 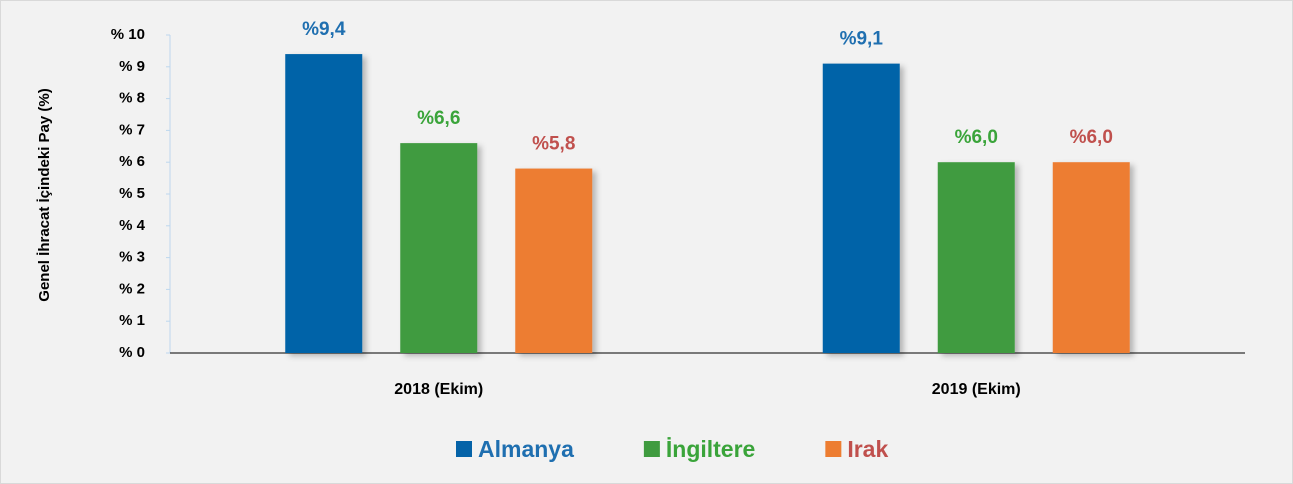 What do you see at coordinates (132, 352) in the screenshot?
I see `y-tick-label: % 0` at bounding box center [132, 352].